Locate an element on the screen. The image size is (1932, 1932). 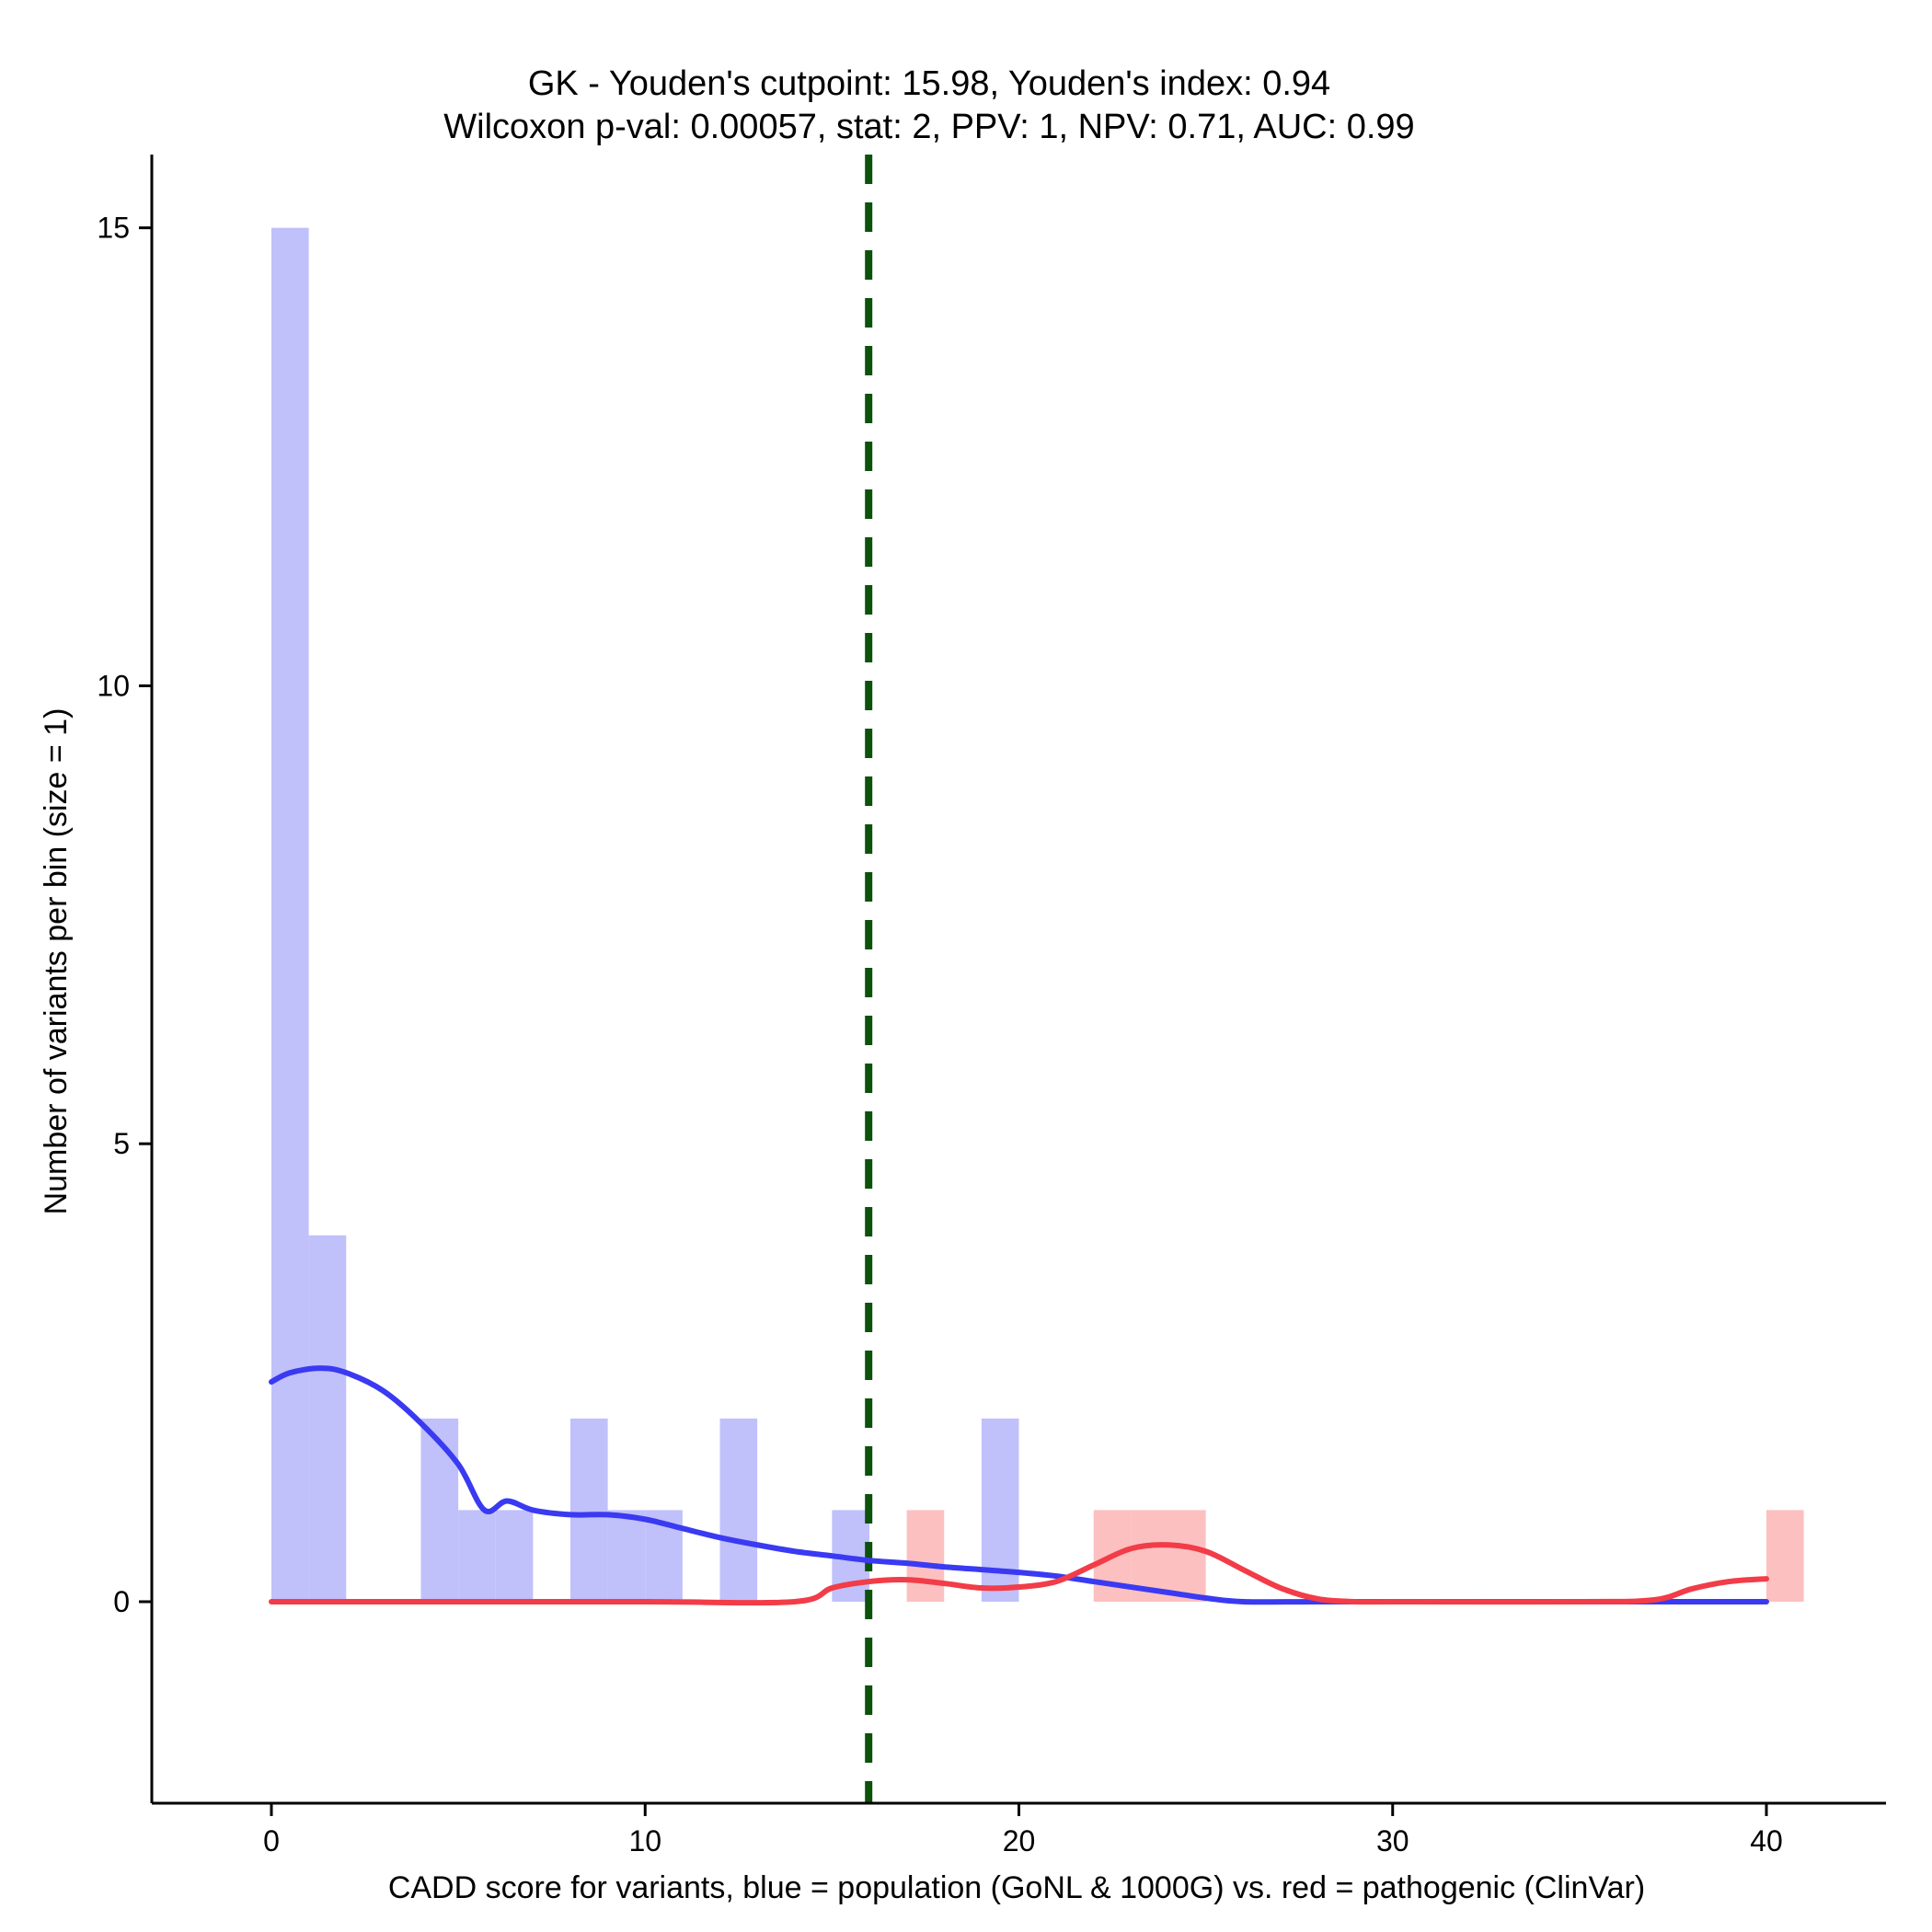
y-axis-label: Number of variants per bin (size = 1) is located at coordinates (56, 961).